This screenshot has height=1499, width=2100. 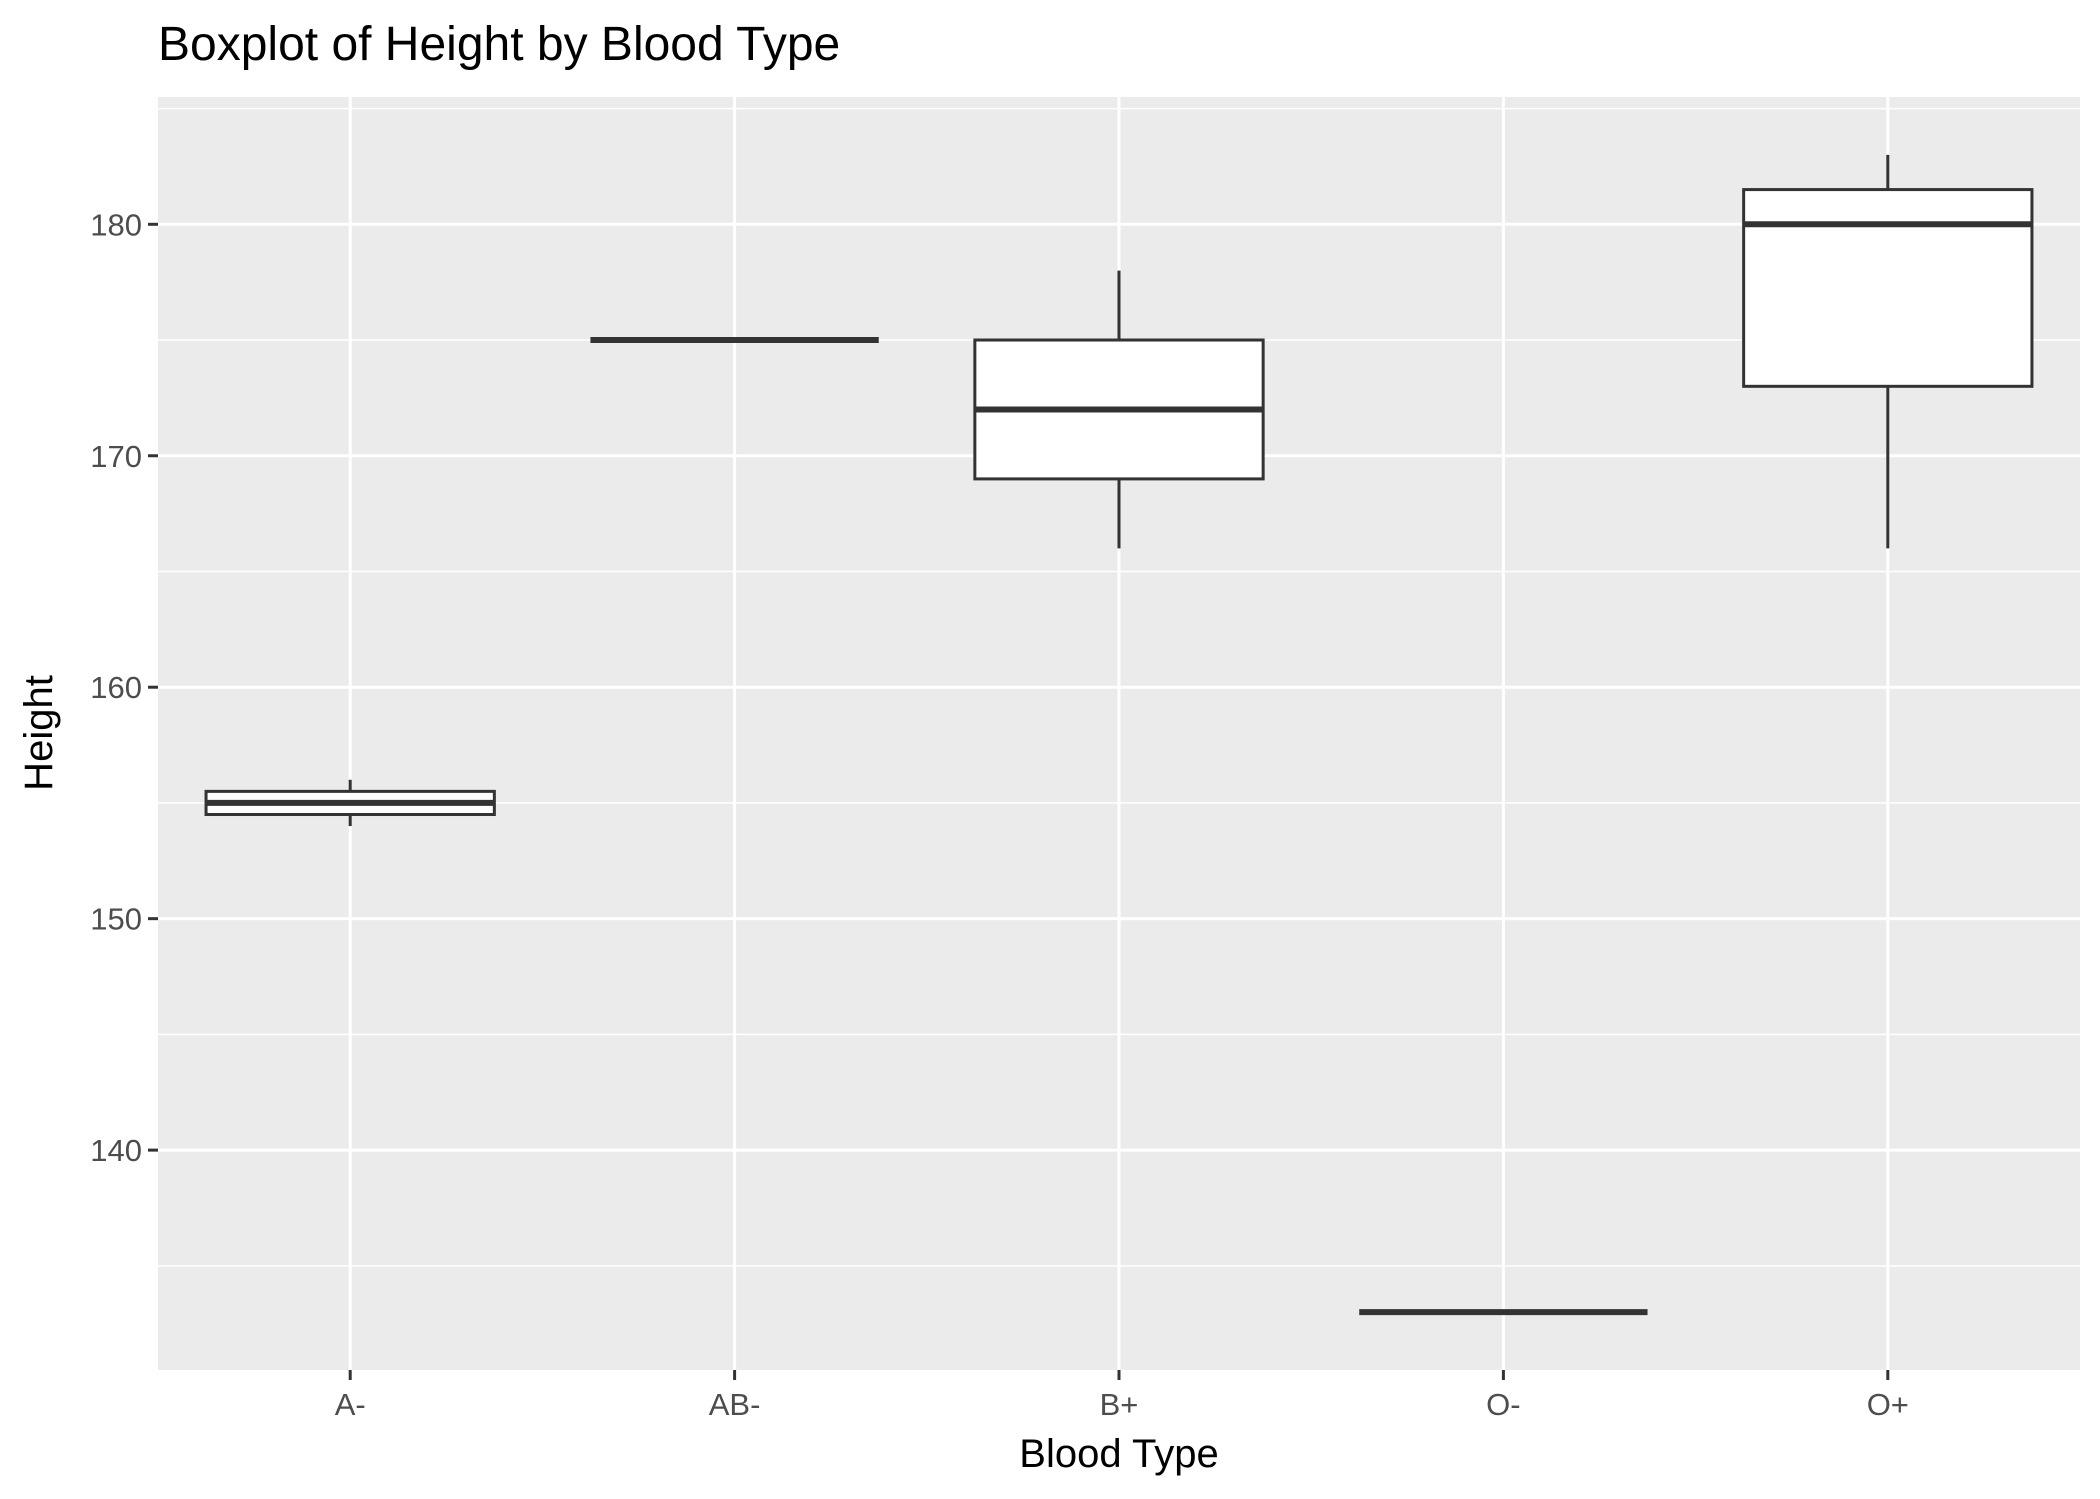 I want to click on box-B+, so click(x=1119, y=409).